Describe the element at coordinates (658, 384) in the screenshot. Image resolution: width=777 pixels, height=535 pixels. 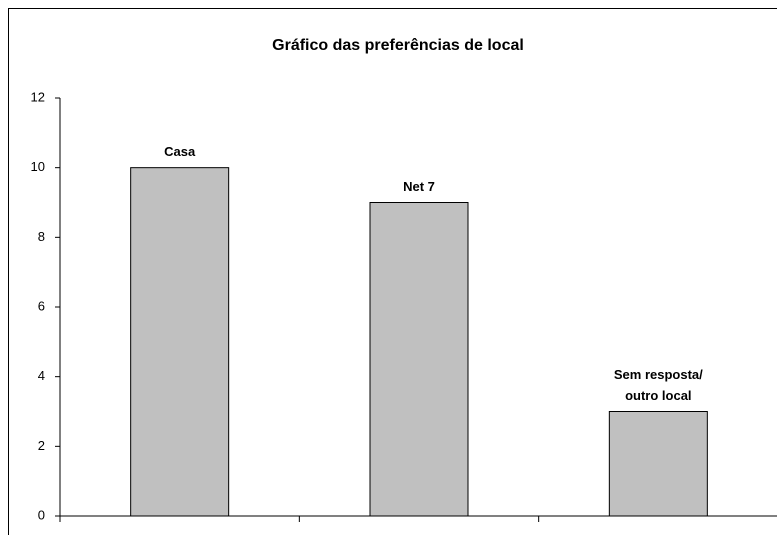
I see `bar-label: Sem resposta/ outro local` at that location.